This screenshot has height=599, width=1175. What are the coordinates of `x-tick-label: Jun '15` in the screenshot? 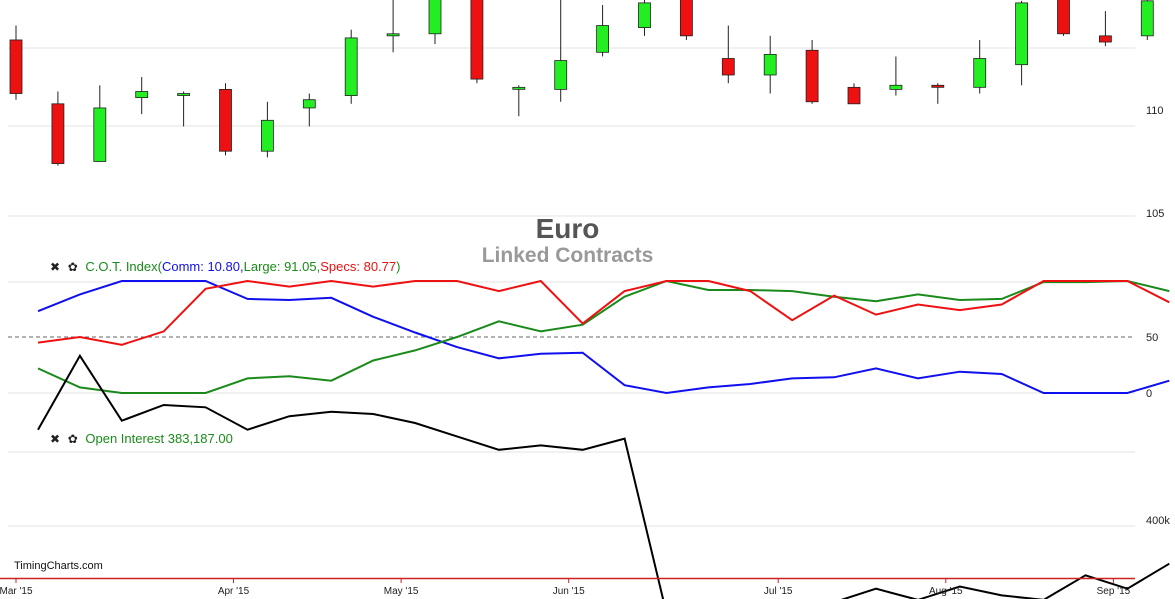 It's located at (569, 591).